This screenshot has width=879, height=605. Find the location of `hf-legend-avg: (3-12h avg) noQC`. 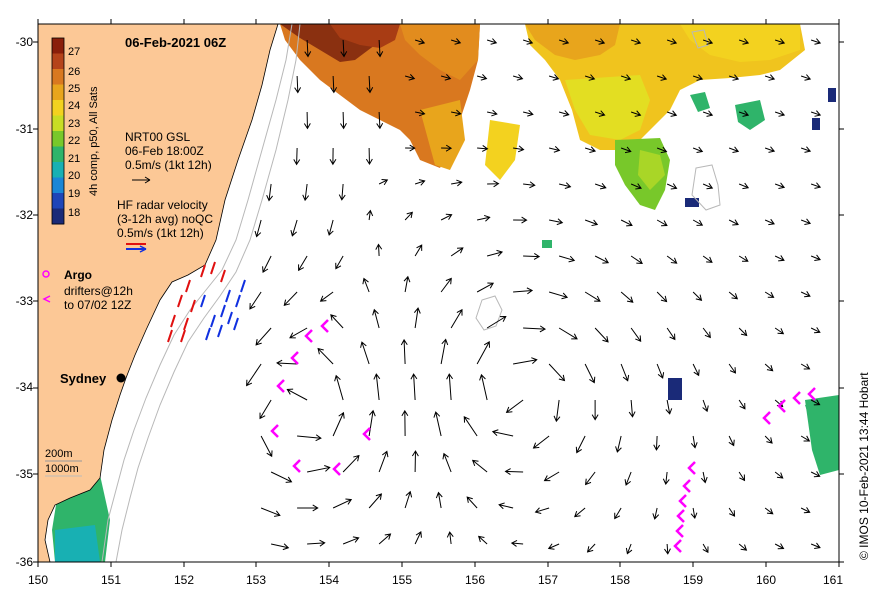

hf-legend-avg: (3-12h avg) noQC is located at coordinates (165, 219).